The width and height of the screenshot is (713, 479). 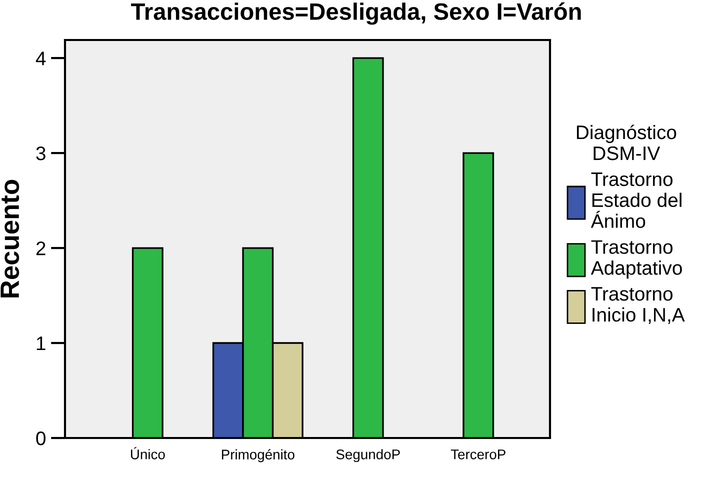 What do you see at coordinates (147, 453) in the screenshot?
I see `x-tick-label: Único` at bounding box center [147, 453].